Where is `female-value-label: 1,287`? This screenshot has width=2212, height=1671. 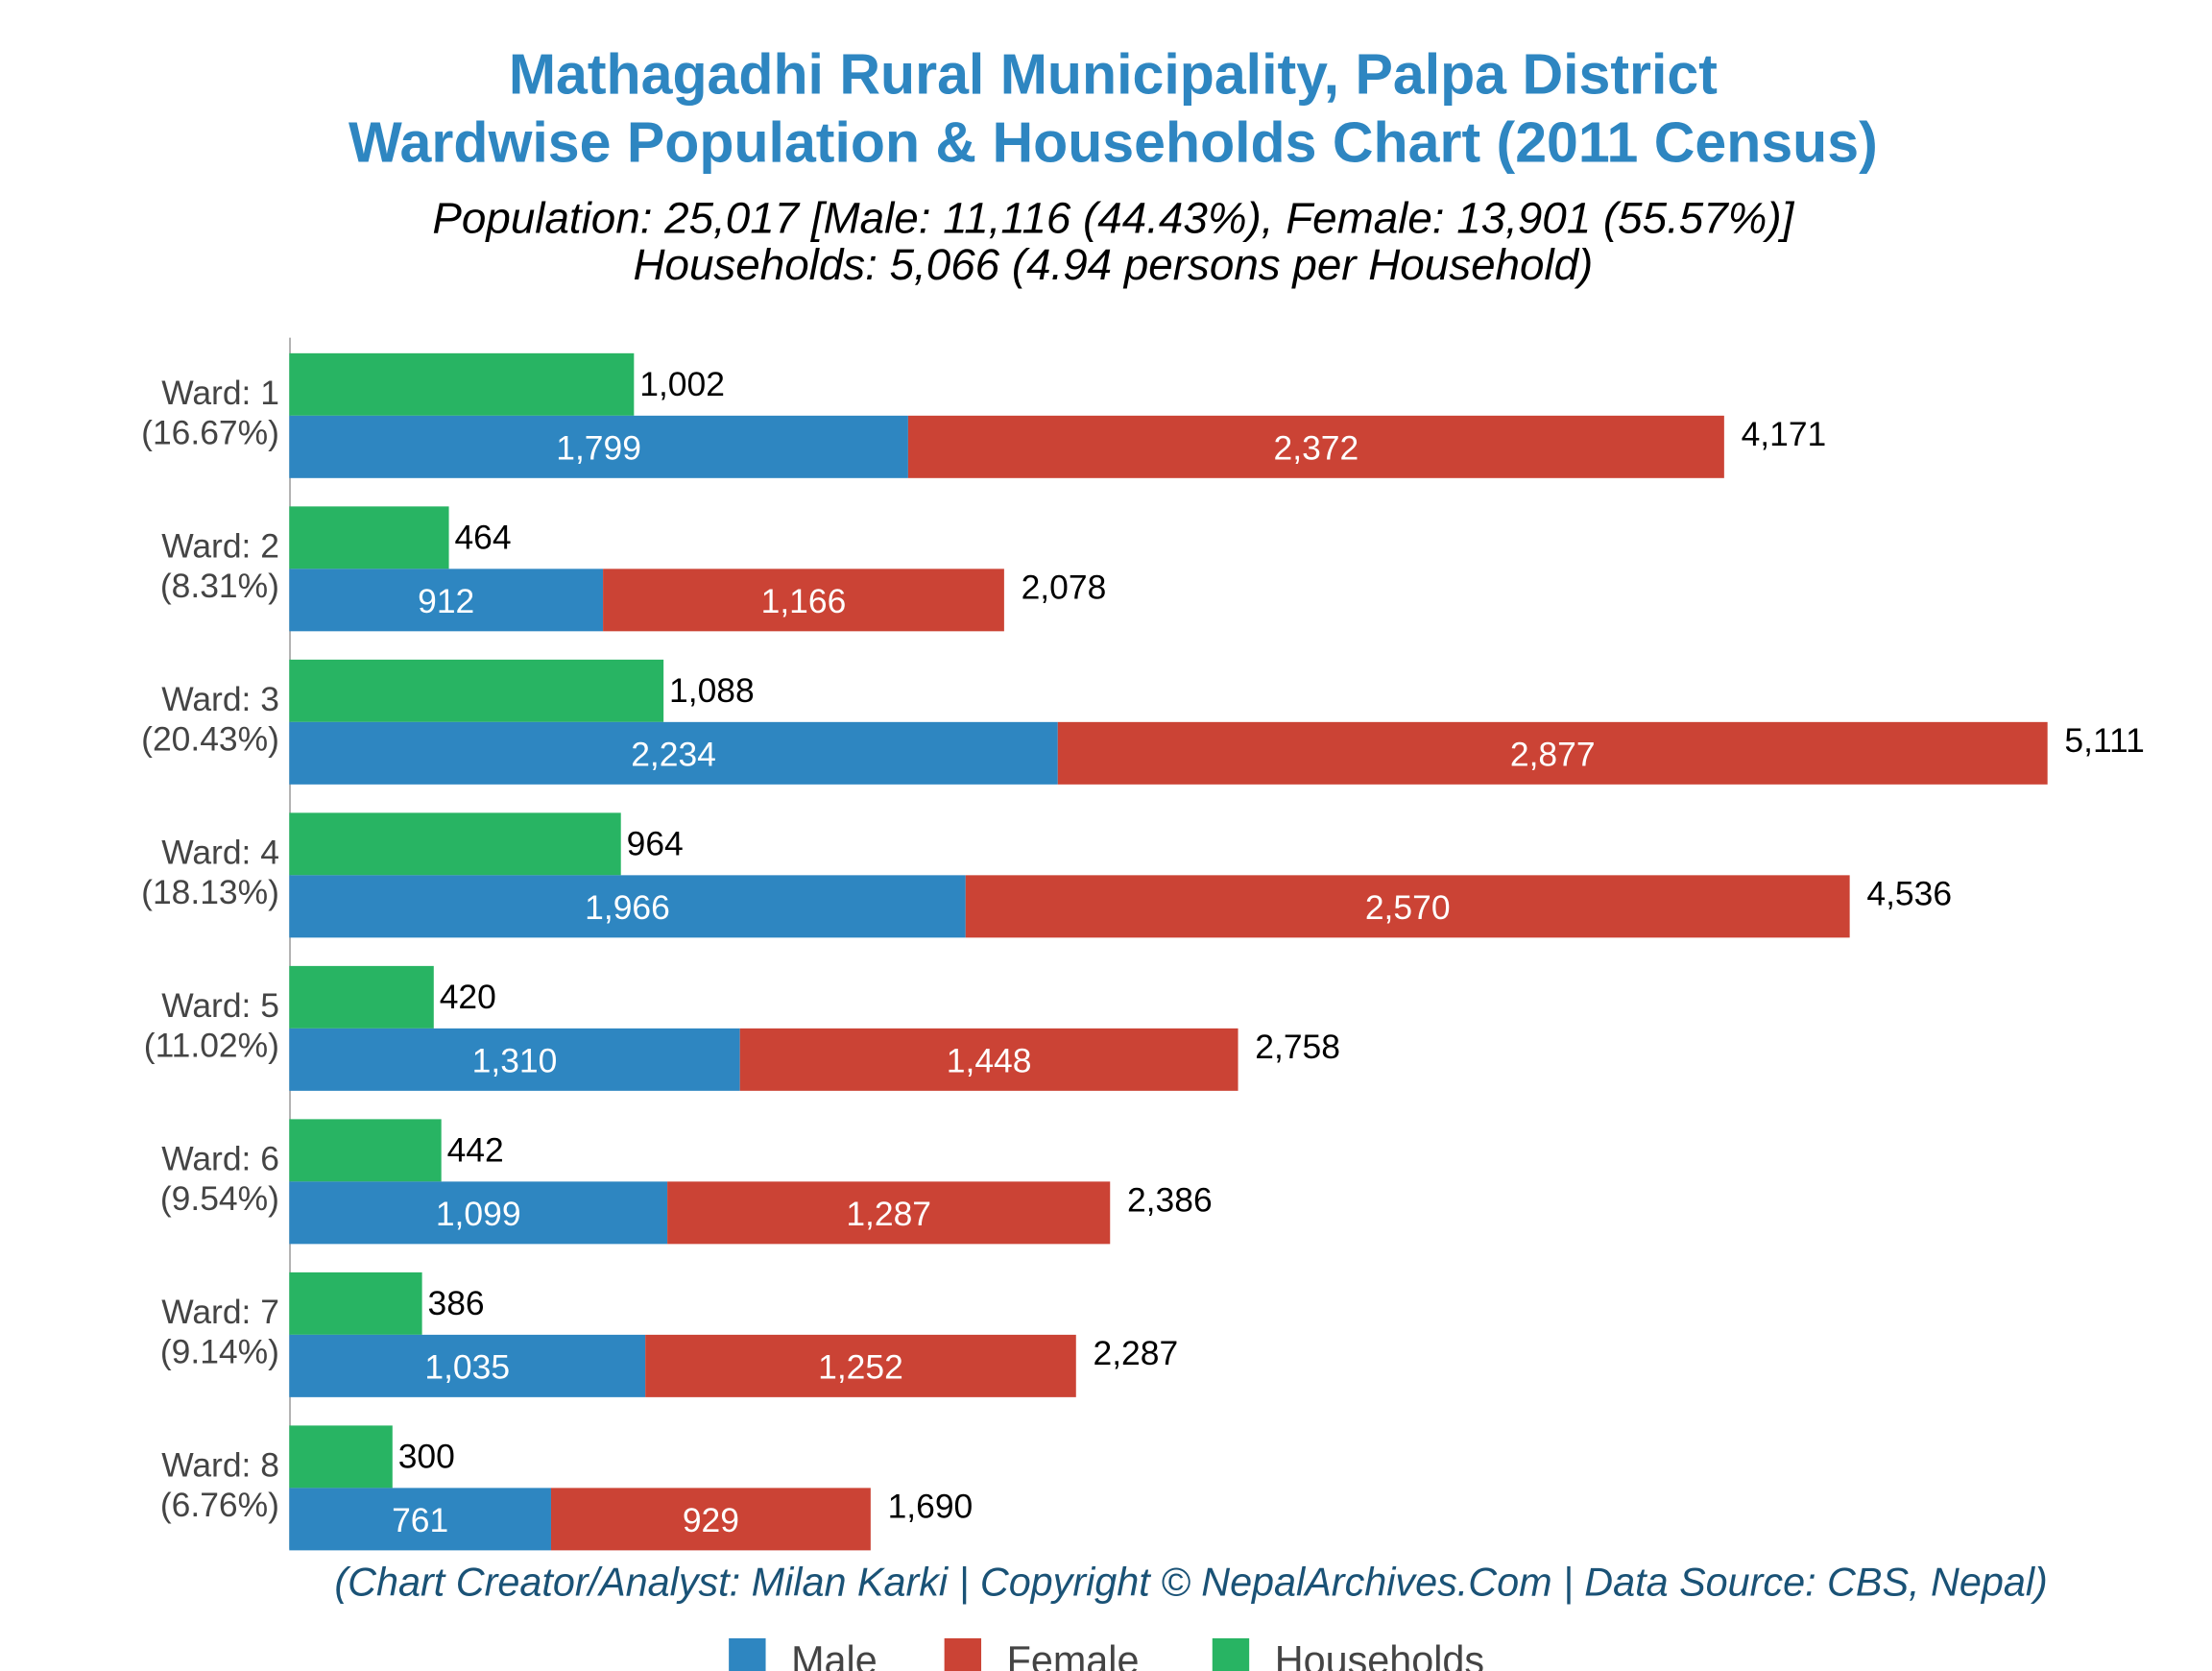
female-value-label: 1,287 is located at coordinates (889, 1214).